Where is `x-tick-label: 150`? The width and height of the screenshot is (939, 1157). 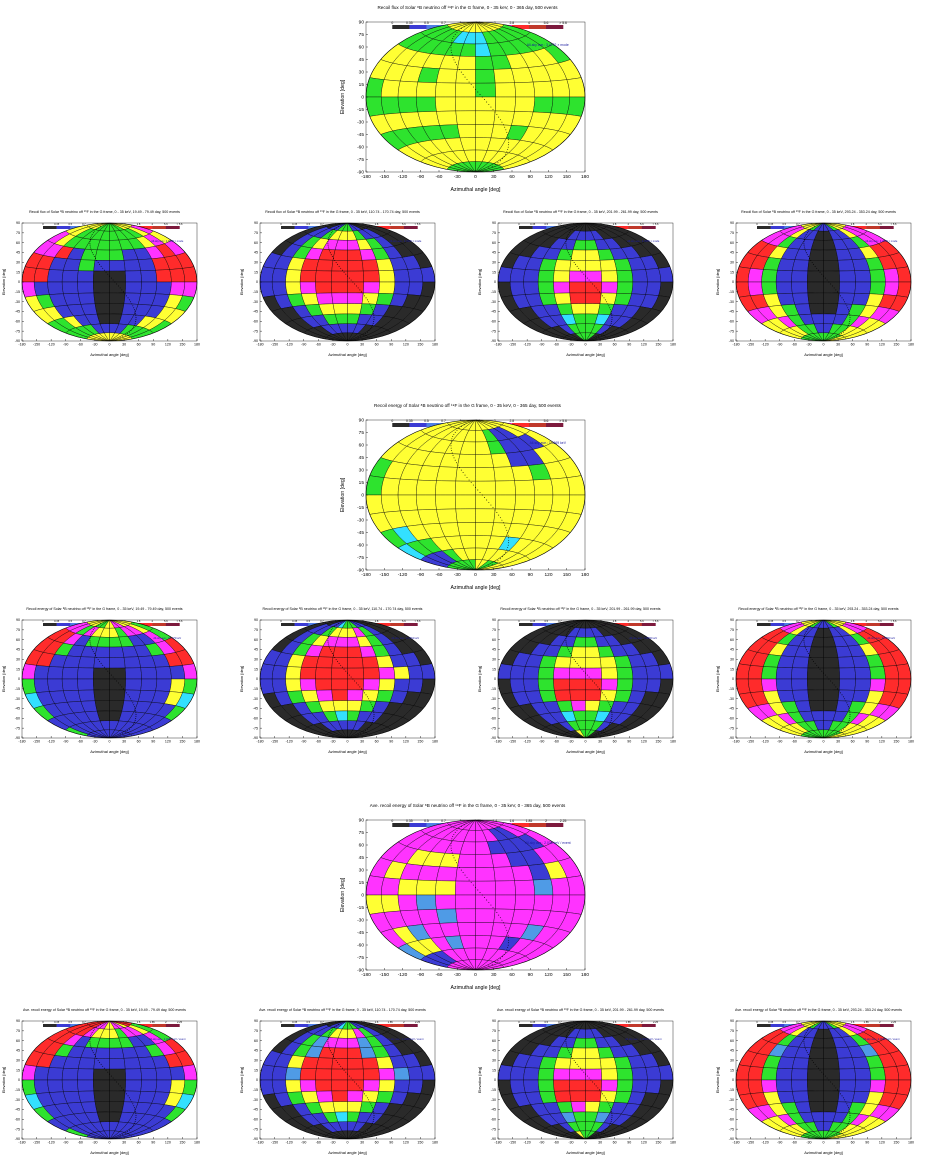
x-tick-label: 150 is located at coordinates (658, 345).